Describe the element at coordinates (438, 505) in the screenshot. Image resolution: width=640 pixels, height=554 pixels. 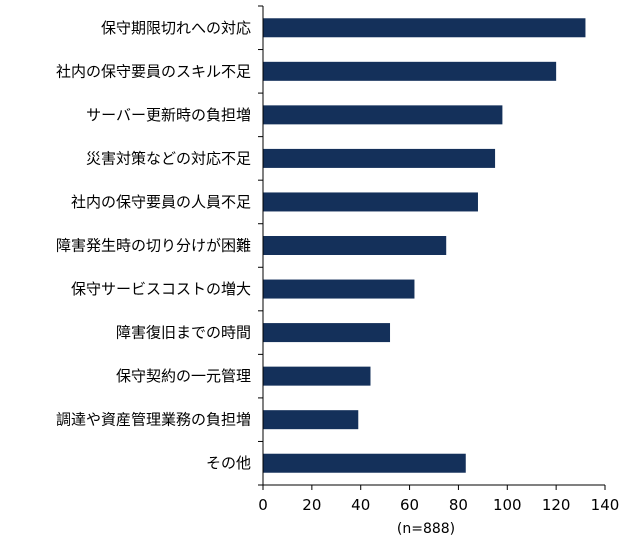
I see `x-tick-labels: 0 20 40 60 80 100 120 140` at that location.